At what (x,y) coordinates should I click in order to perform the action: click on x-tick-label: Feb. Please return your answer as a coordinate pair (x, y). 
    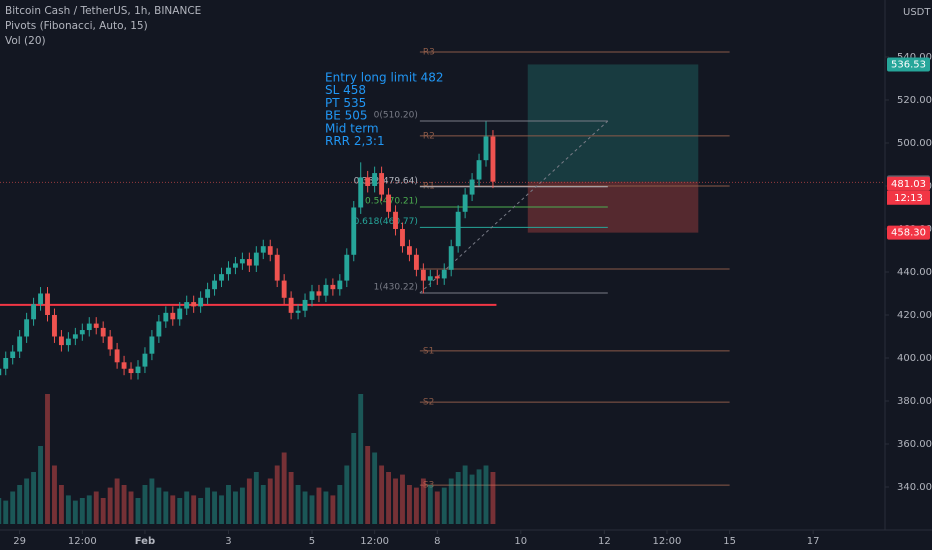
    Looking at the image, I should click on (145, 541).